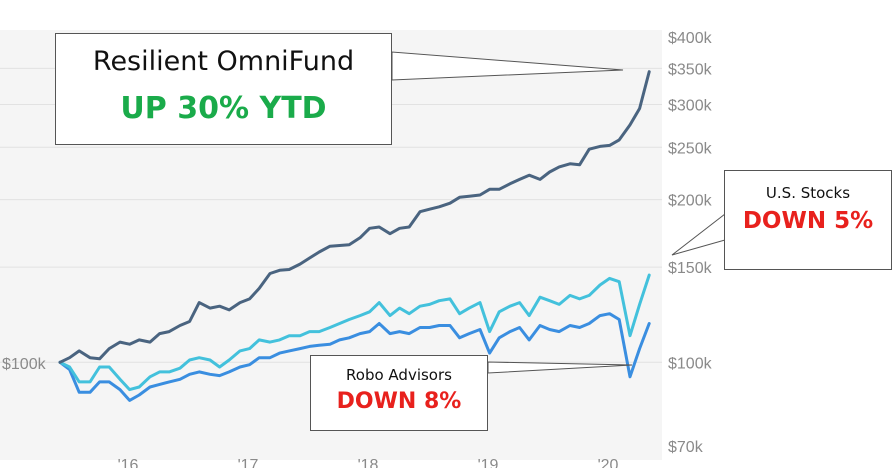  What do you see at coordinates (488, 462) in the screenshot?
I see `x-tick-label: '19` at bounding box center [488, 462].